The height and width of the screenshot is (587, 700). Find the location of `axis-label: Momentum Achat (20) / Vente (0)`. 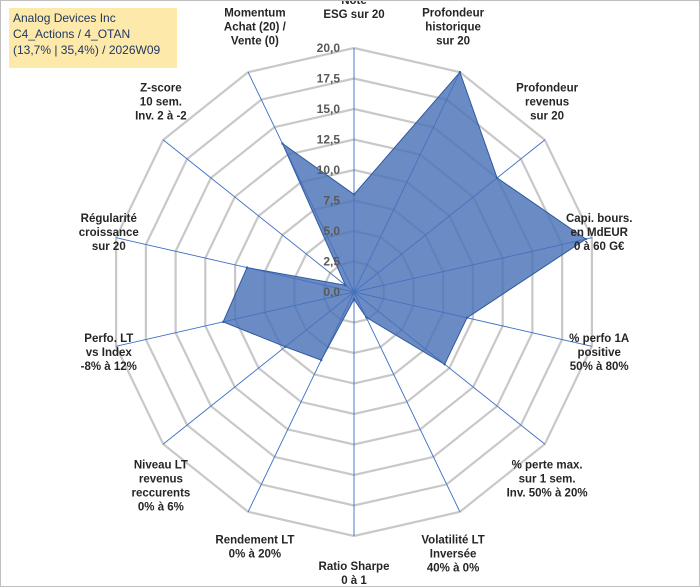

axis-label: Momentum Achat (20) / Vente (0) is located at coordinates (255, 28).